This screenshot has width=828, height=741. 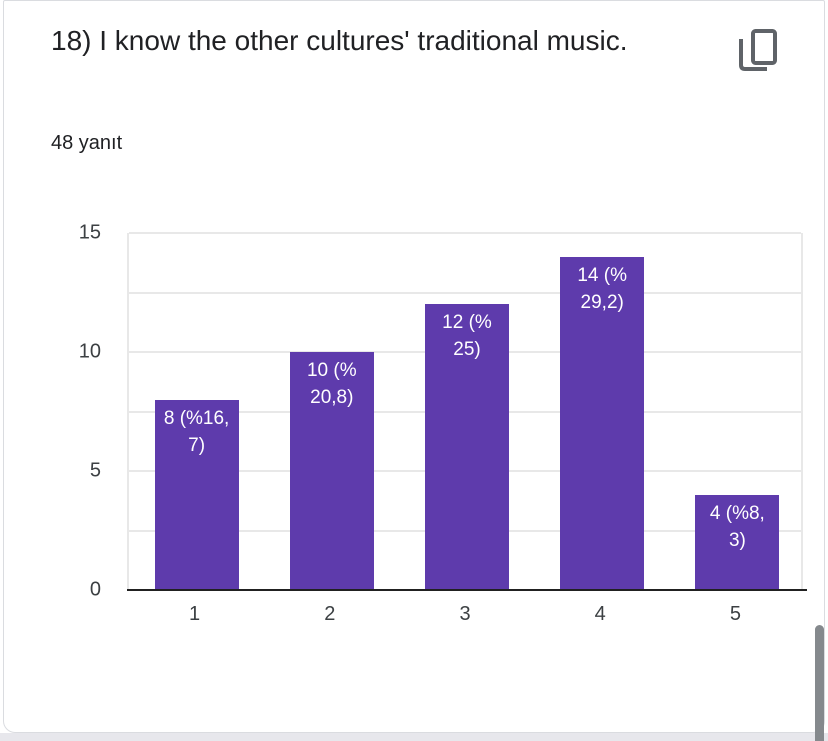 What do you see at coordinates (467, 590) in the screenshot?
I see `x-axis-line` at bounding box center [467, 590].